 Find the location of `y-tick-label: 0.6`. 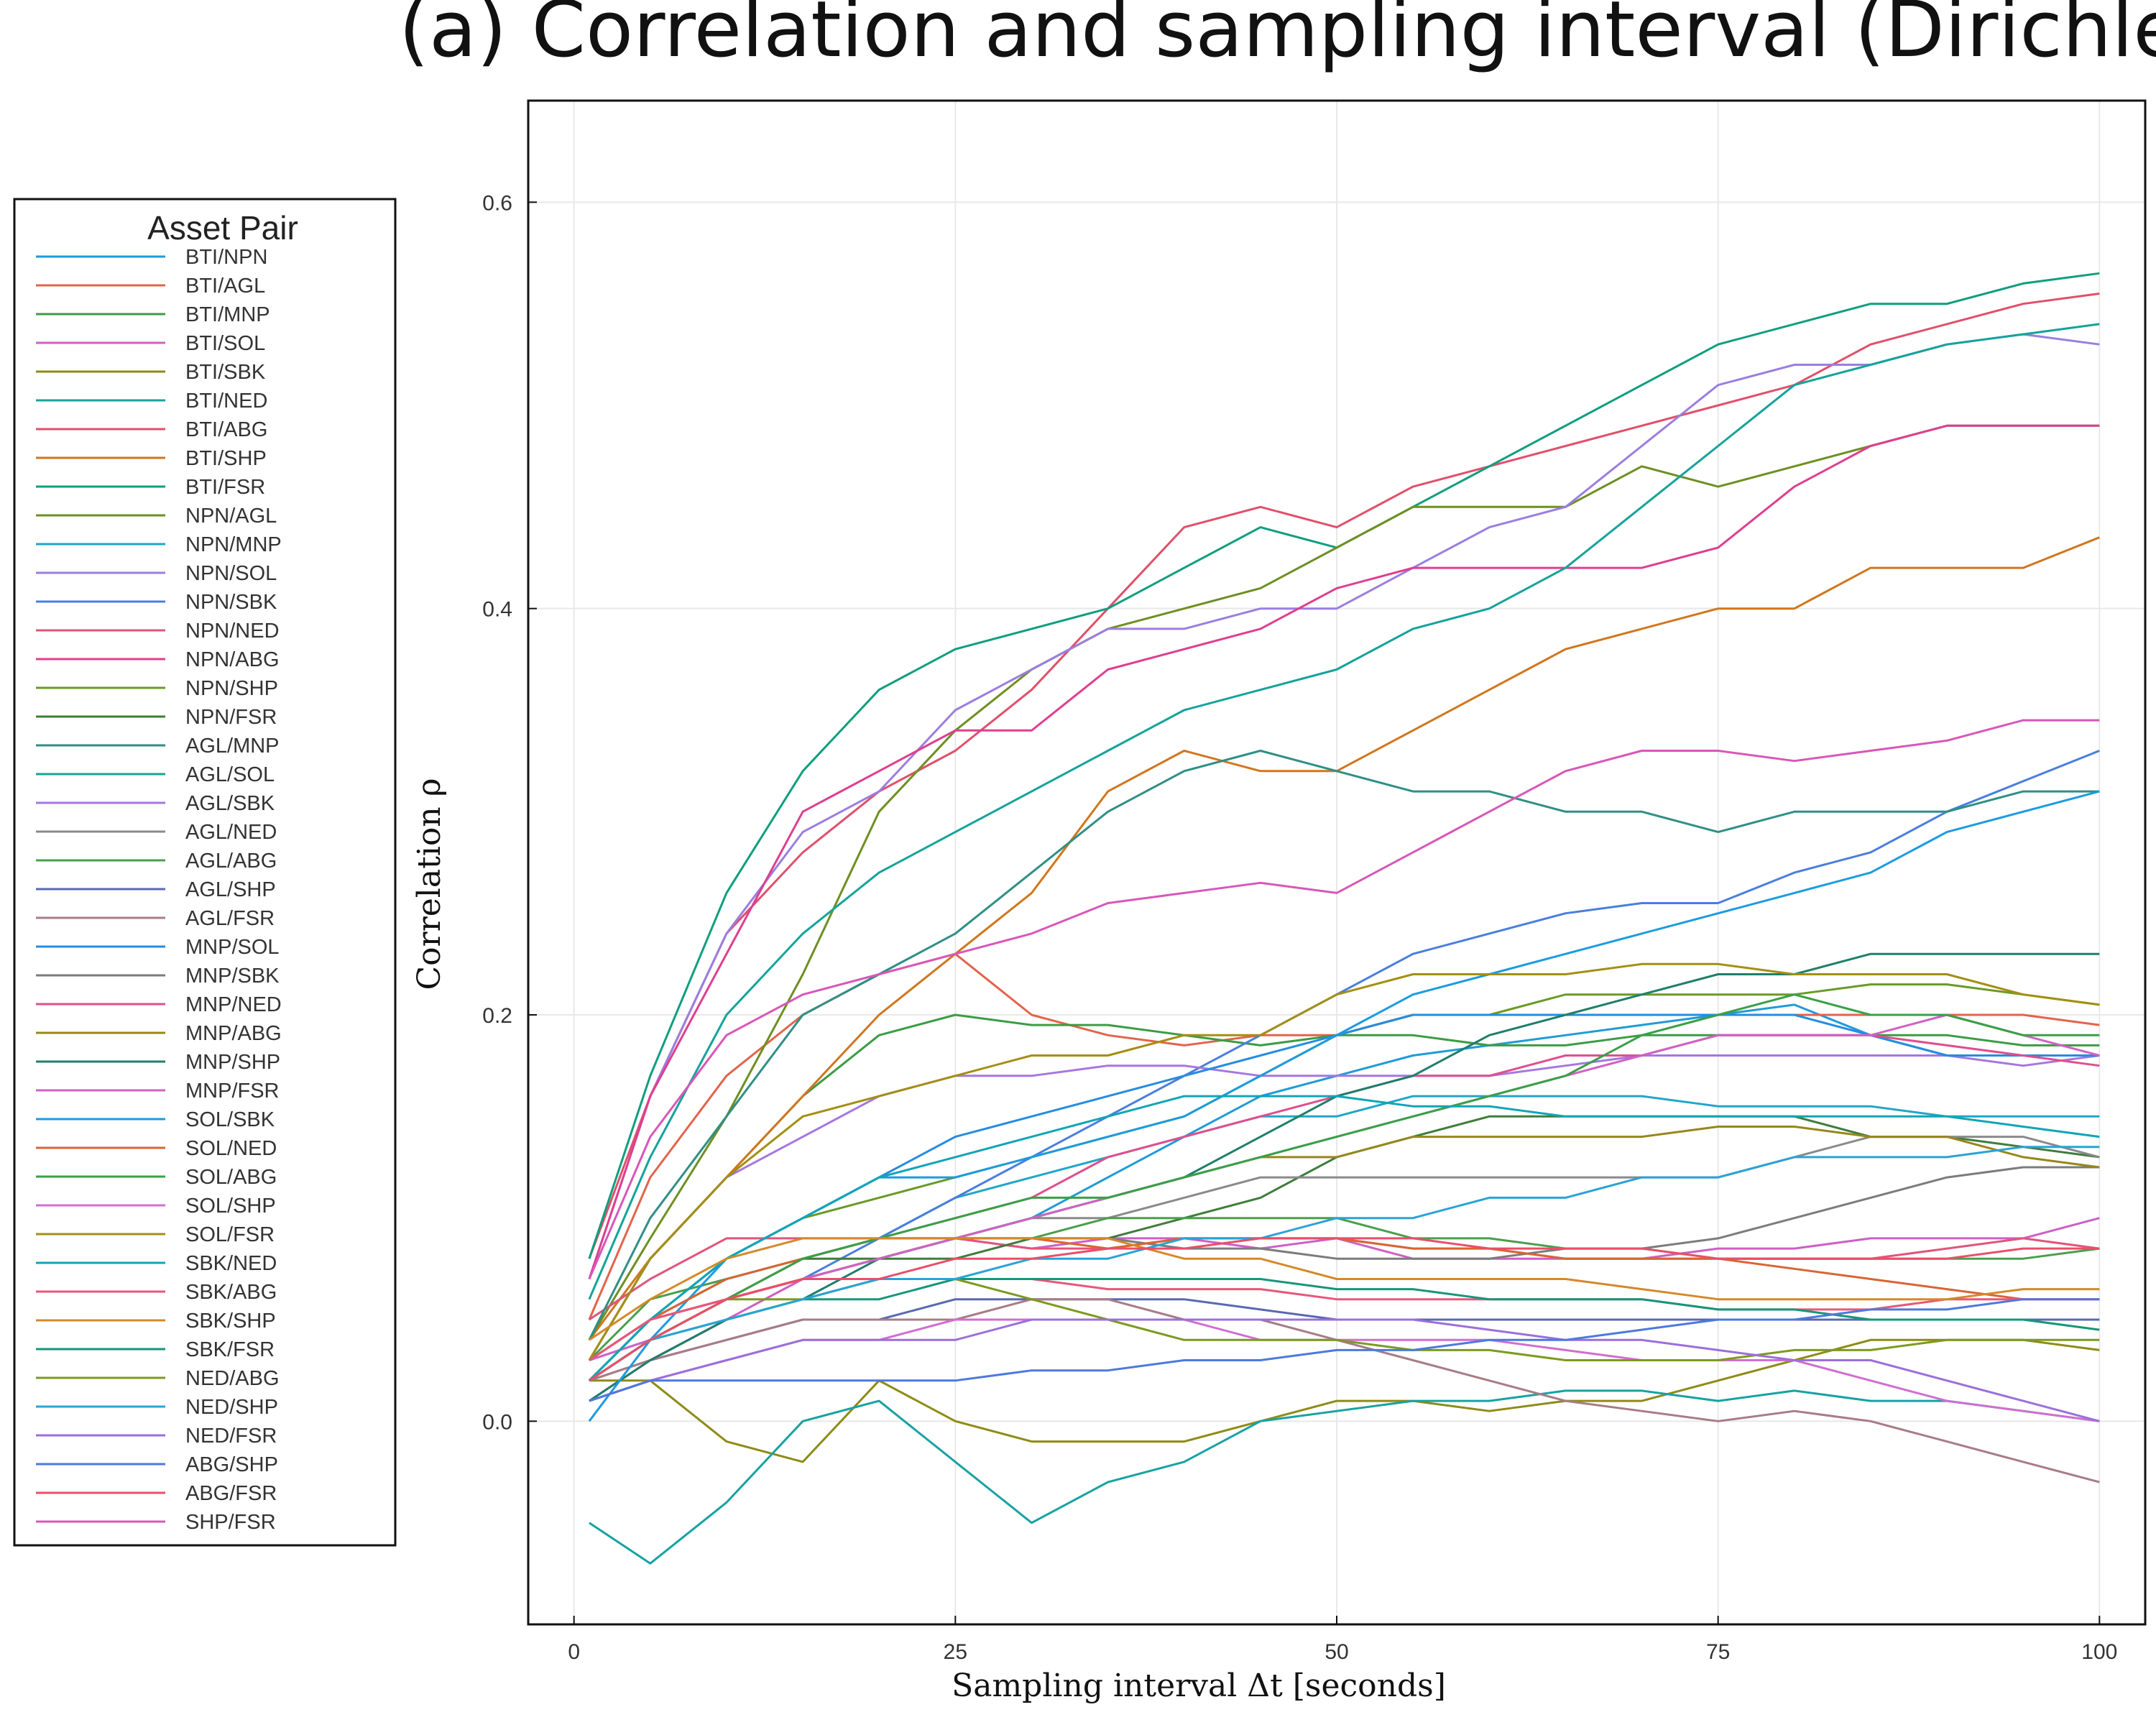

y-tick-label: 0.6 is located at coordinates (497, 203).